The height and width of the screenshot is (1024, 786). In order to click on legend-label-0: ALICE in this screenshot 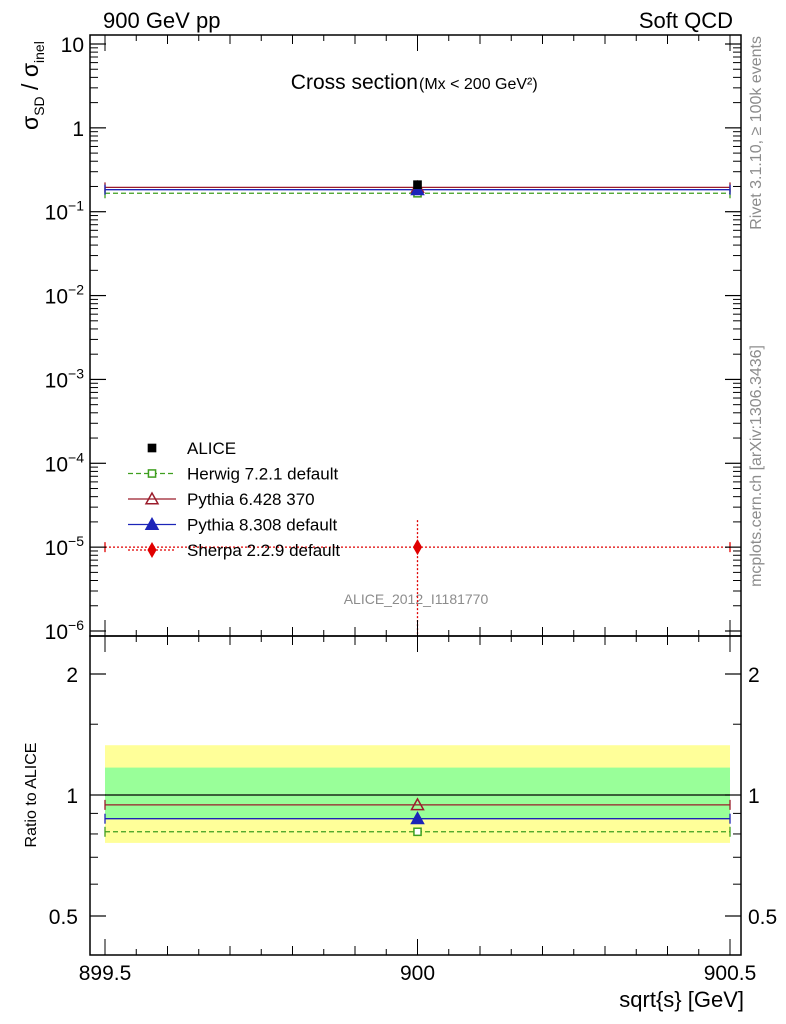, I will do `click(211, 448)`.